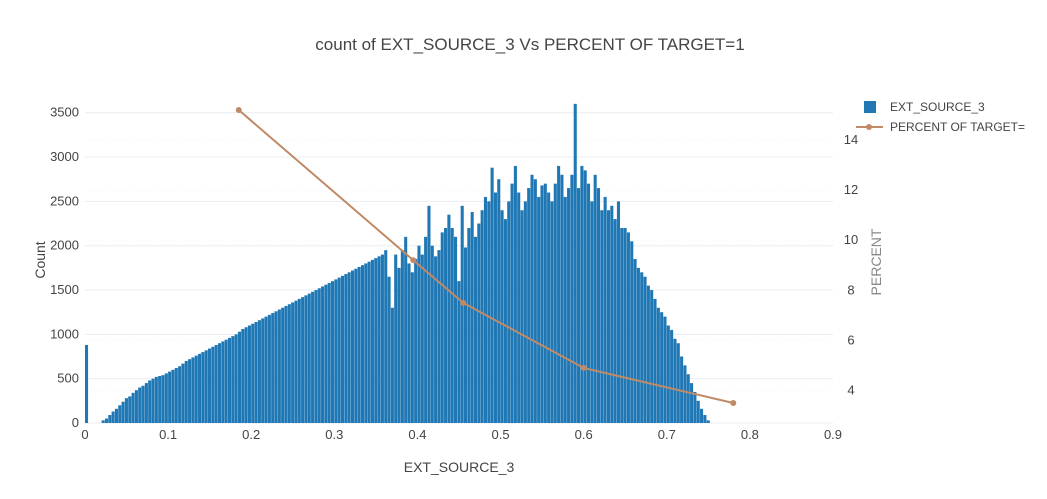 This screenshot has height=499, width=1047. Describe the element at coordinates (64, 267) in the screenshot. I see `y-axis-ticks: 0 500 1000 1500 2000 2500 3000 3500` at that location.